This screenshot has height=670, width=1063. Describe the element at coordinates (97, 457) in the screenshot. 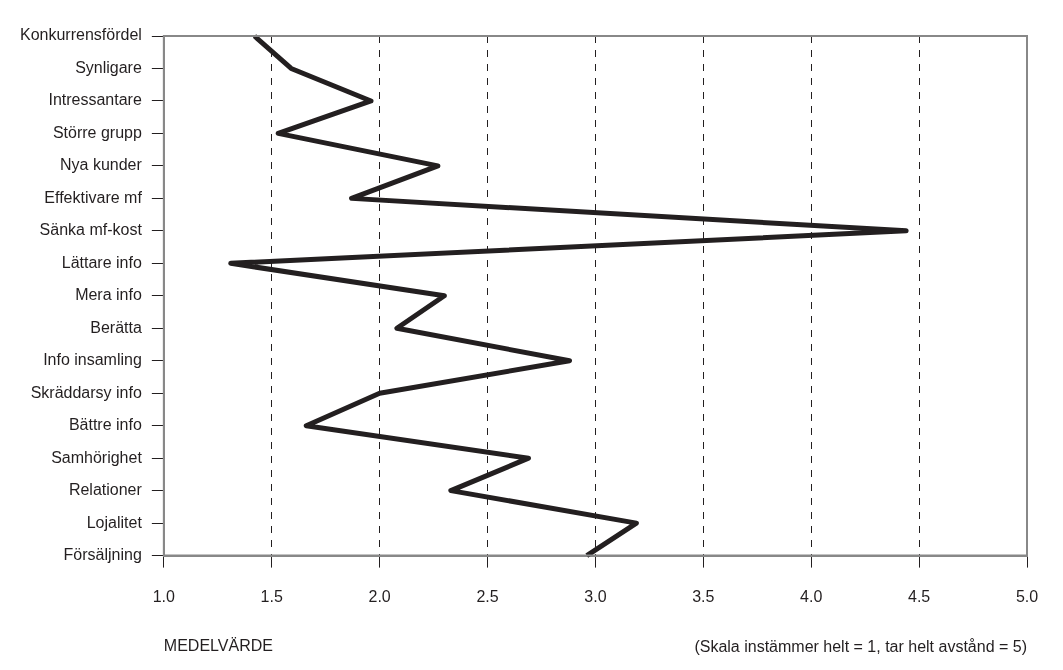

I see `y-tick-label: Samhörighet` at that location.